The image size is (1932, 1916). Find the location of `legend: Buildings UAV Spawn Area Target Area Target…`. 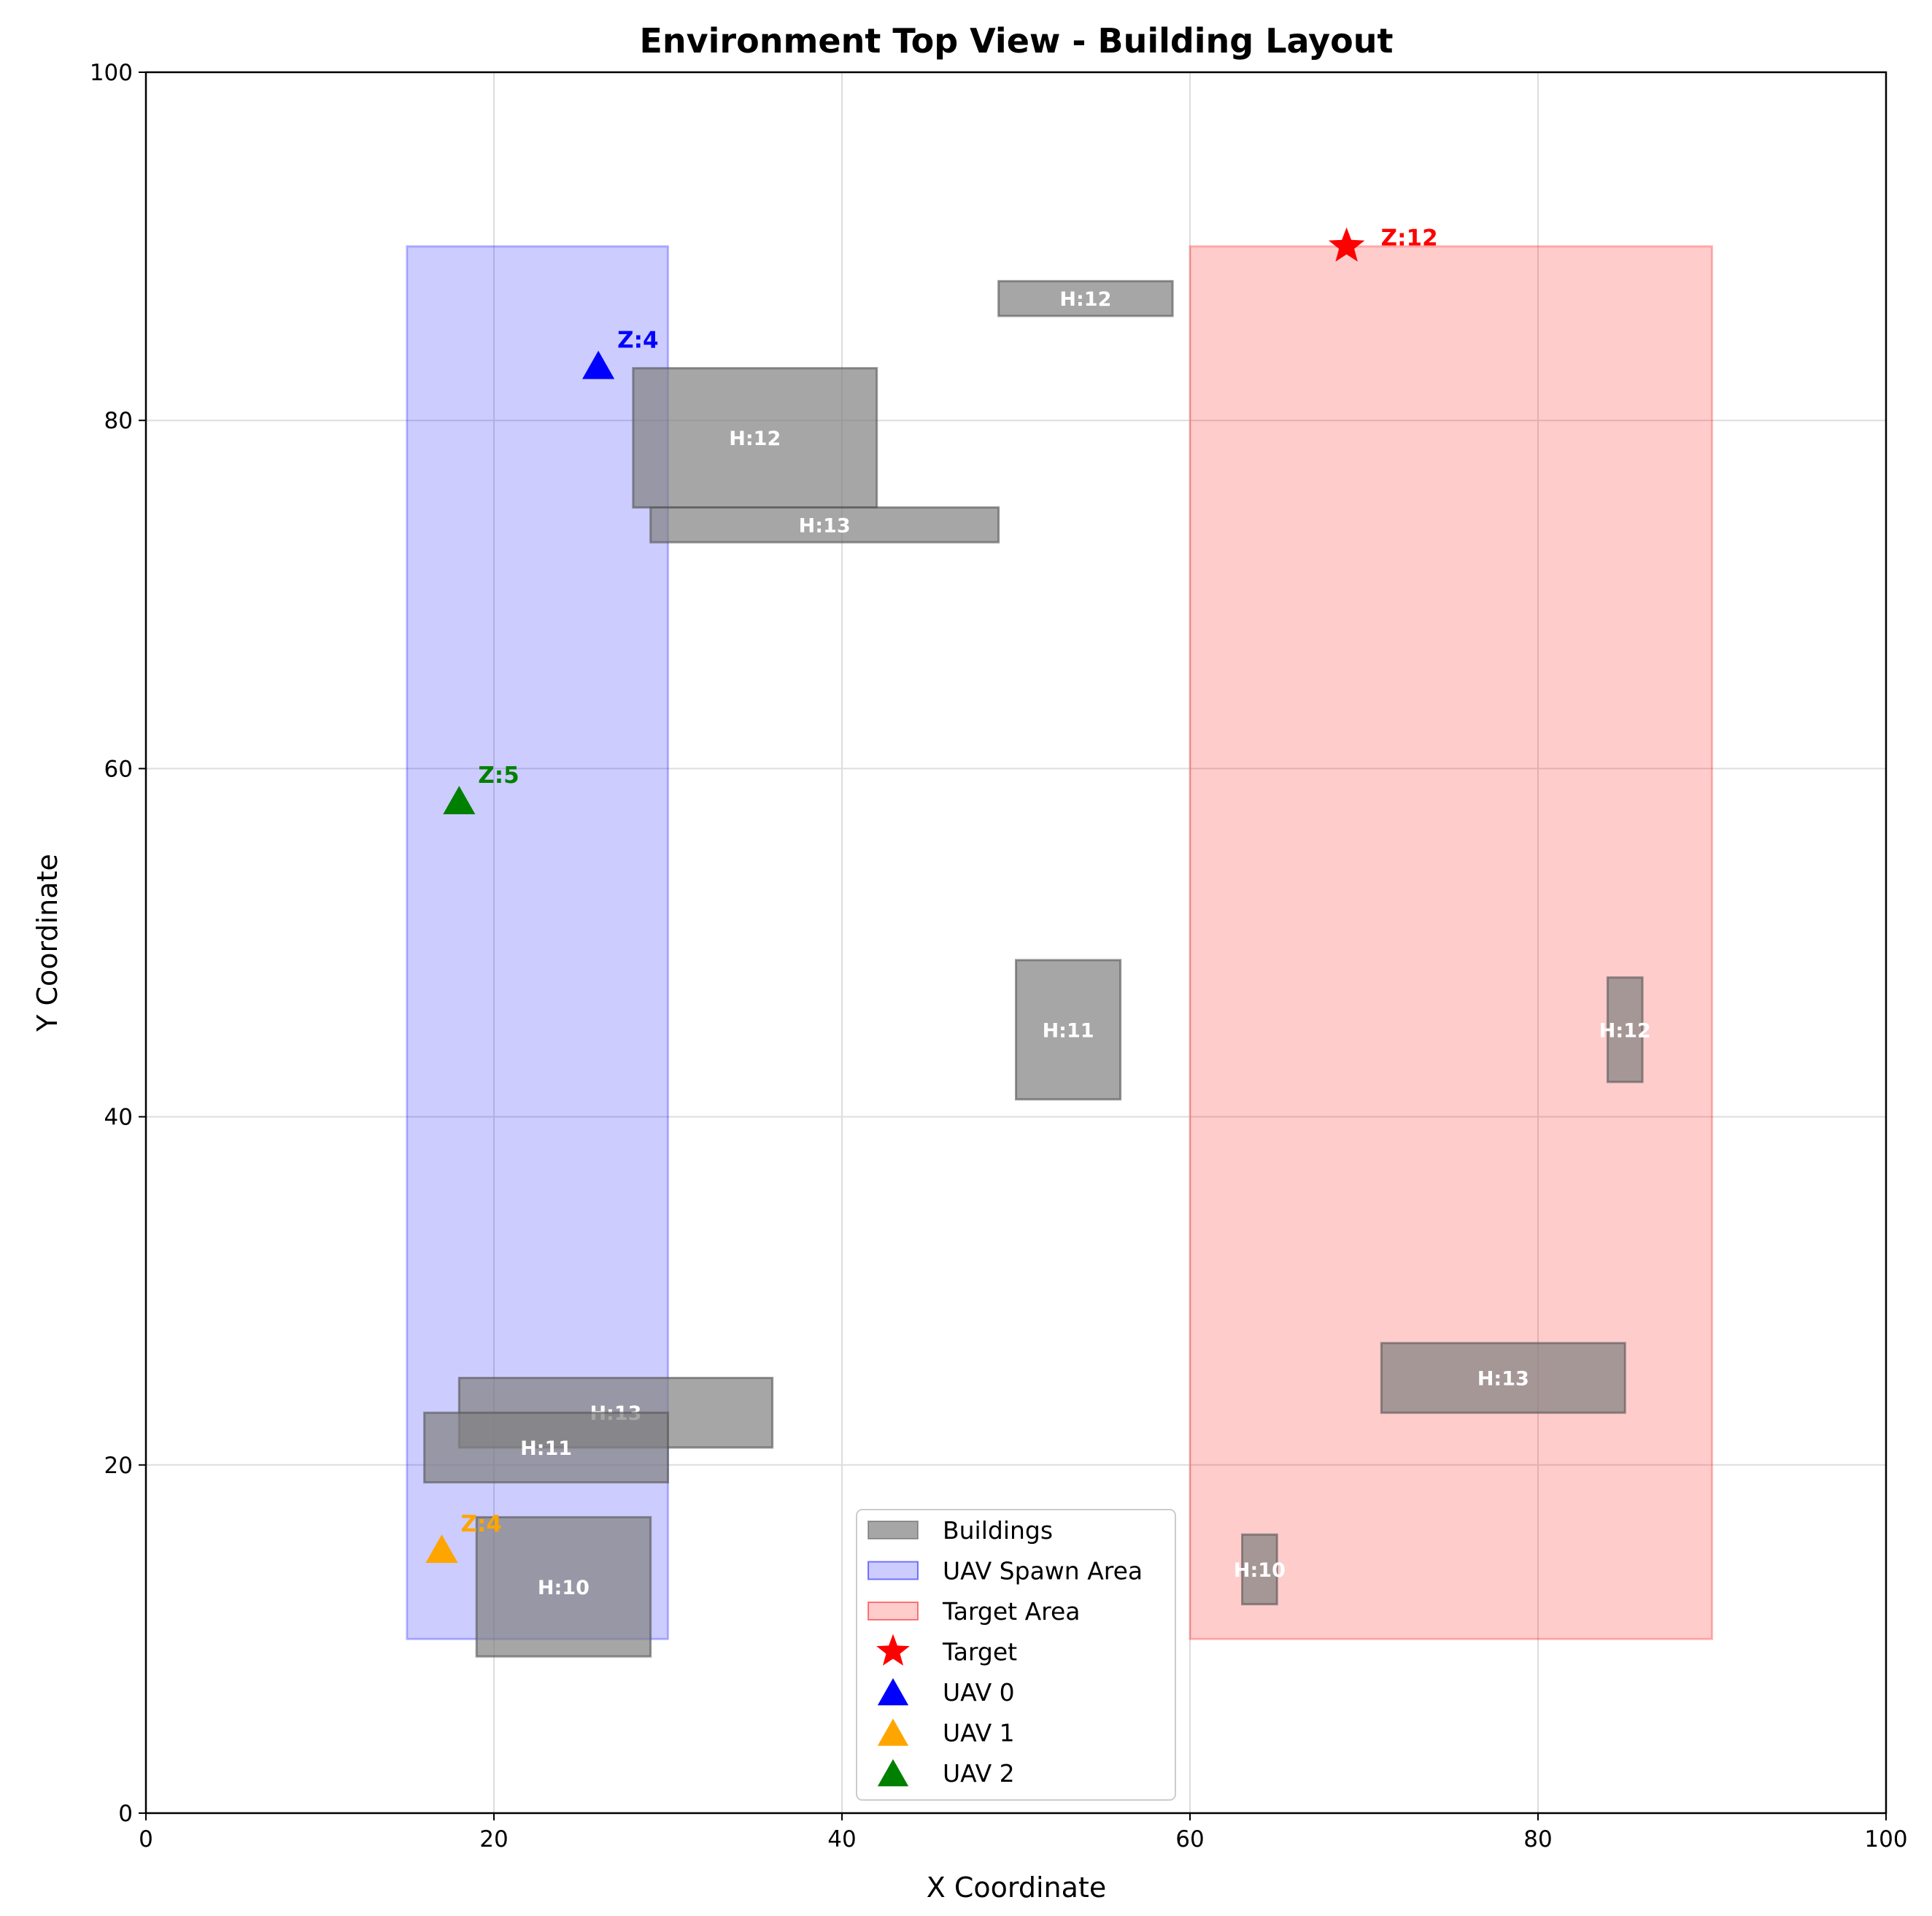

legend: Buildings UAV Spawn Area Target Area Target… is located at coordinates (1016, 1655).